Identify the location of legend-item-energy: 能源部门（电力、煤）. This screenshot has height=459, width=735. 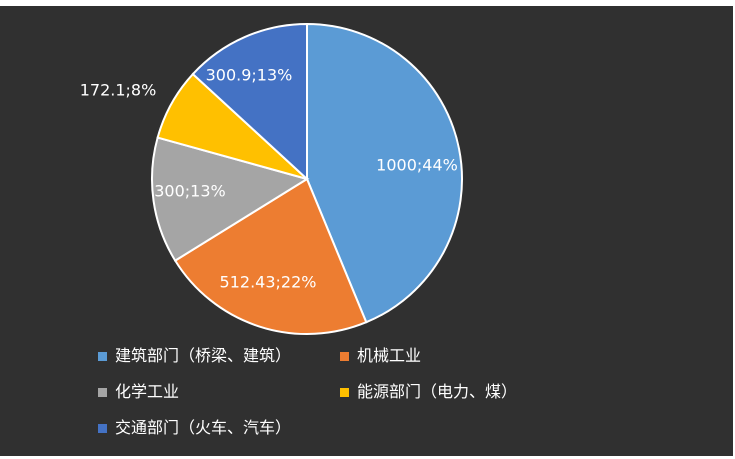
(460, 392).